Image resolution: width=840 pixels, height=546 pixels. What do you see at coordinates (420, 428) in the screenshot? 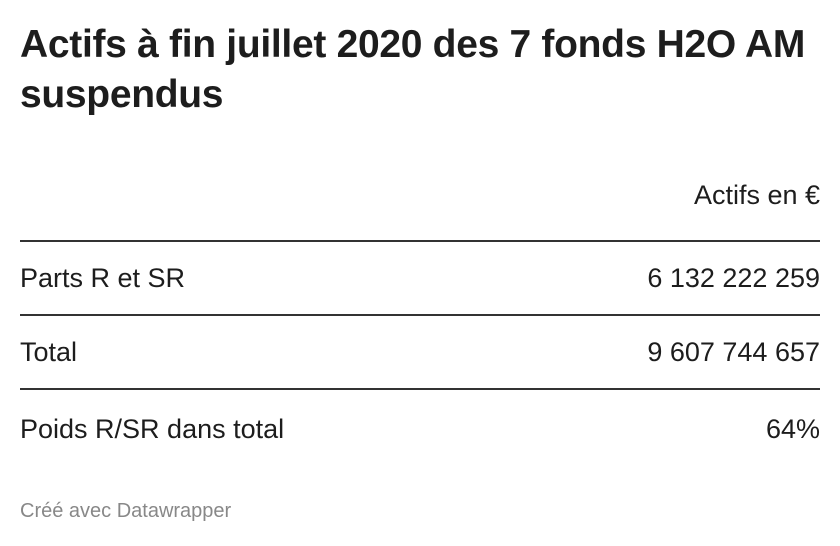
I see `table-row: Poids R/SR dans total 64%` at bounding box center [420, 428].